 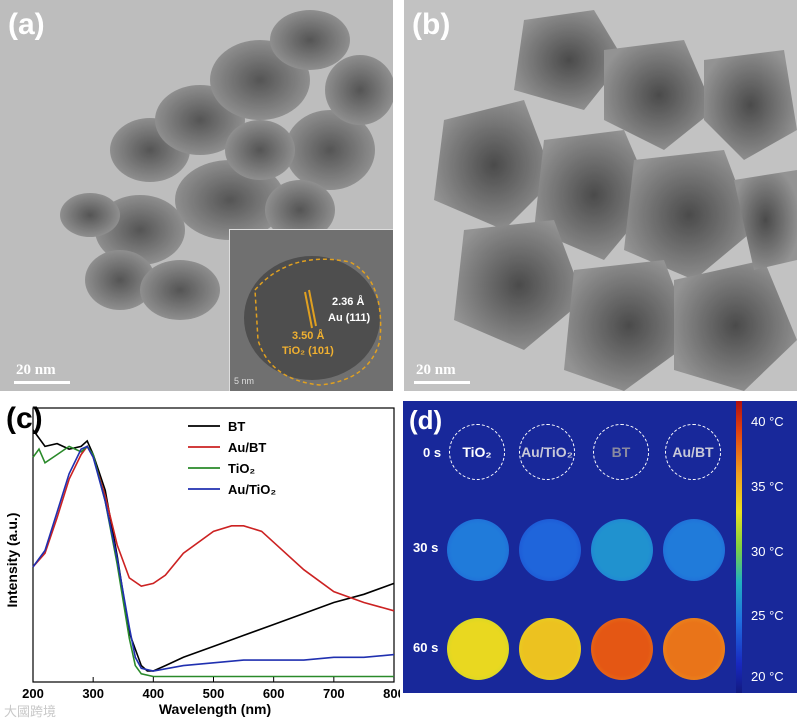 I want to click on spot-bt-30s, so click(x=622, y=550).